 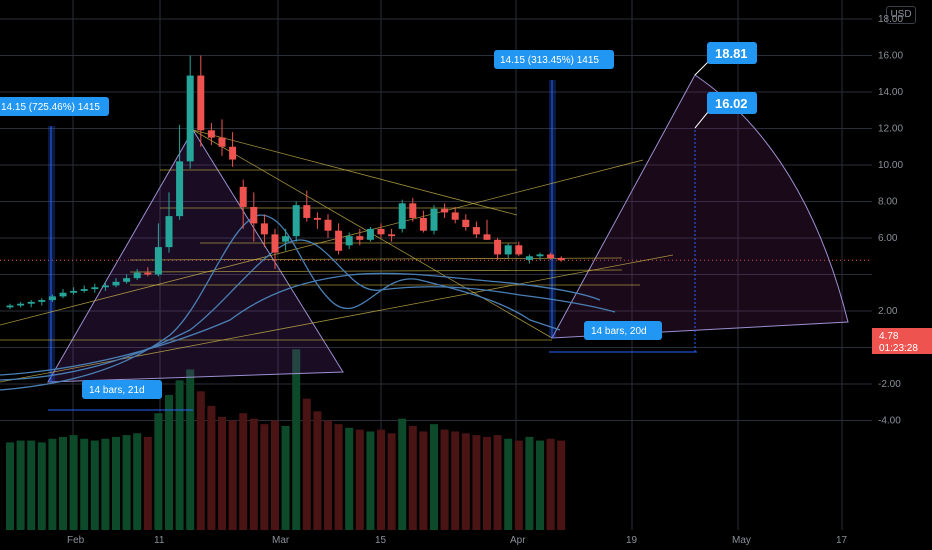 I want to click on x-tick-label: May, so click(x=741, y=540).